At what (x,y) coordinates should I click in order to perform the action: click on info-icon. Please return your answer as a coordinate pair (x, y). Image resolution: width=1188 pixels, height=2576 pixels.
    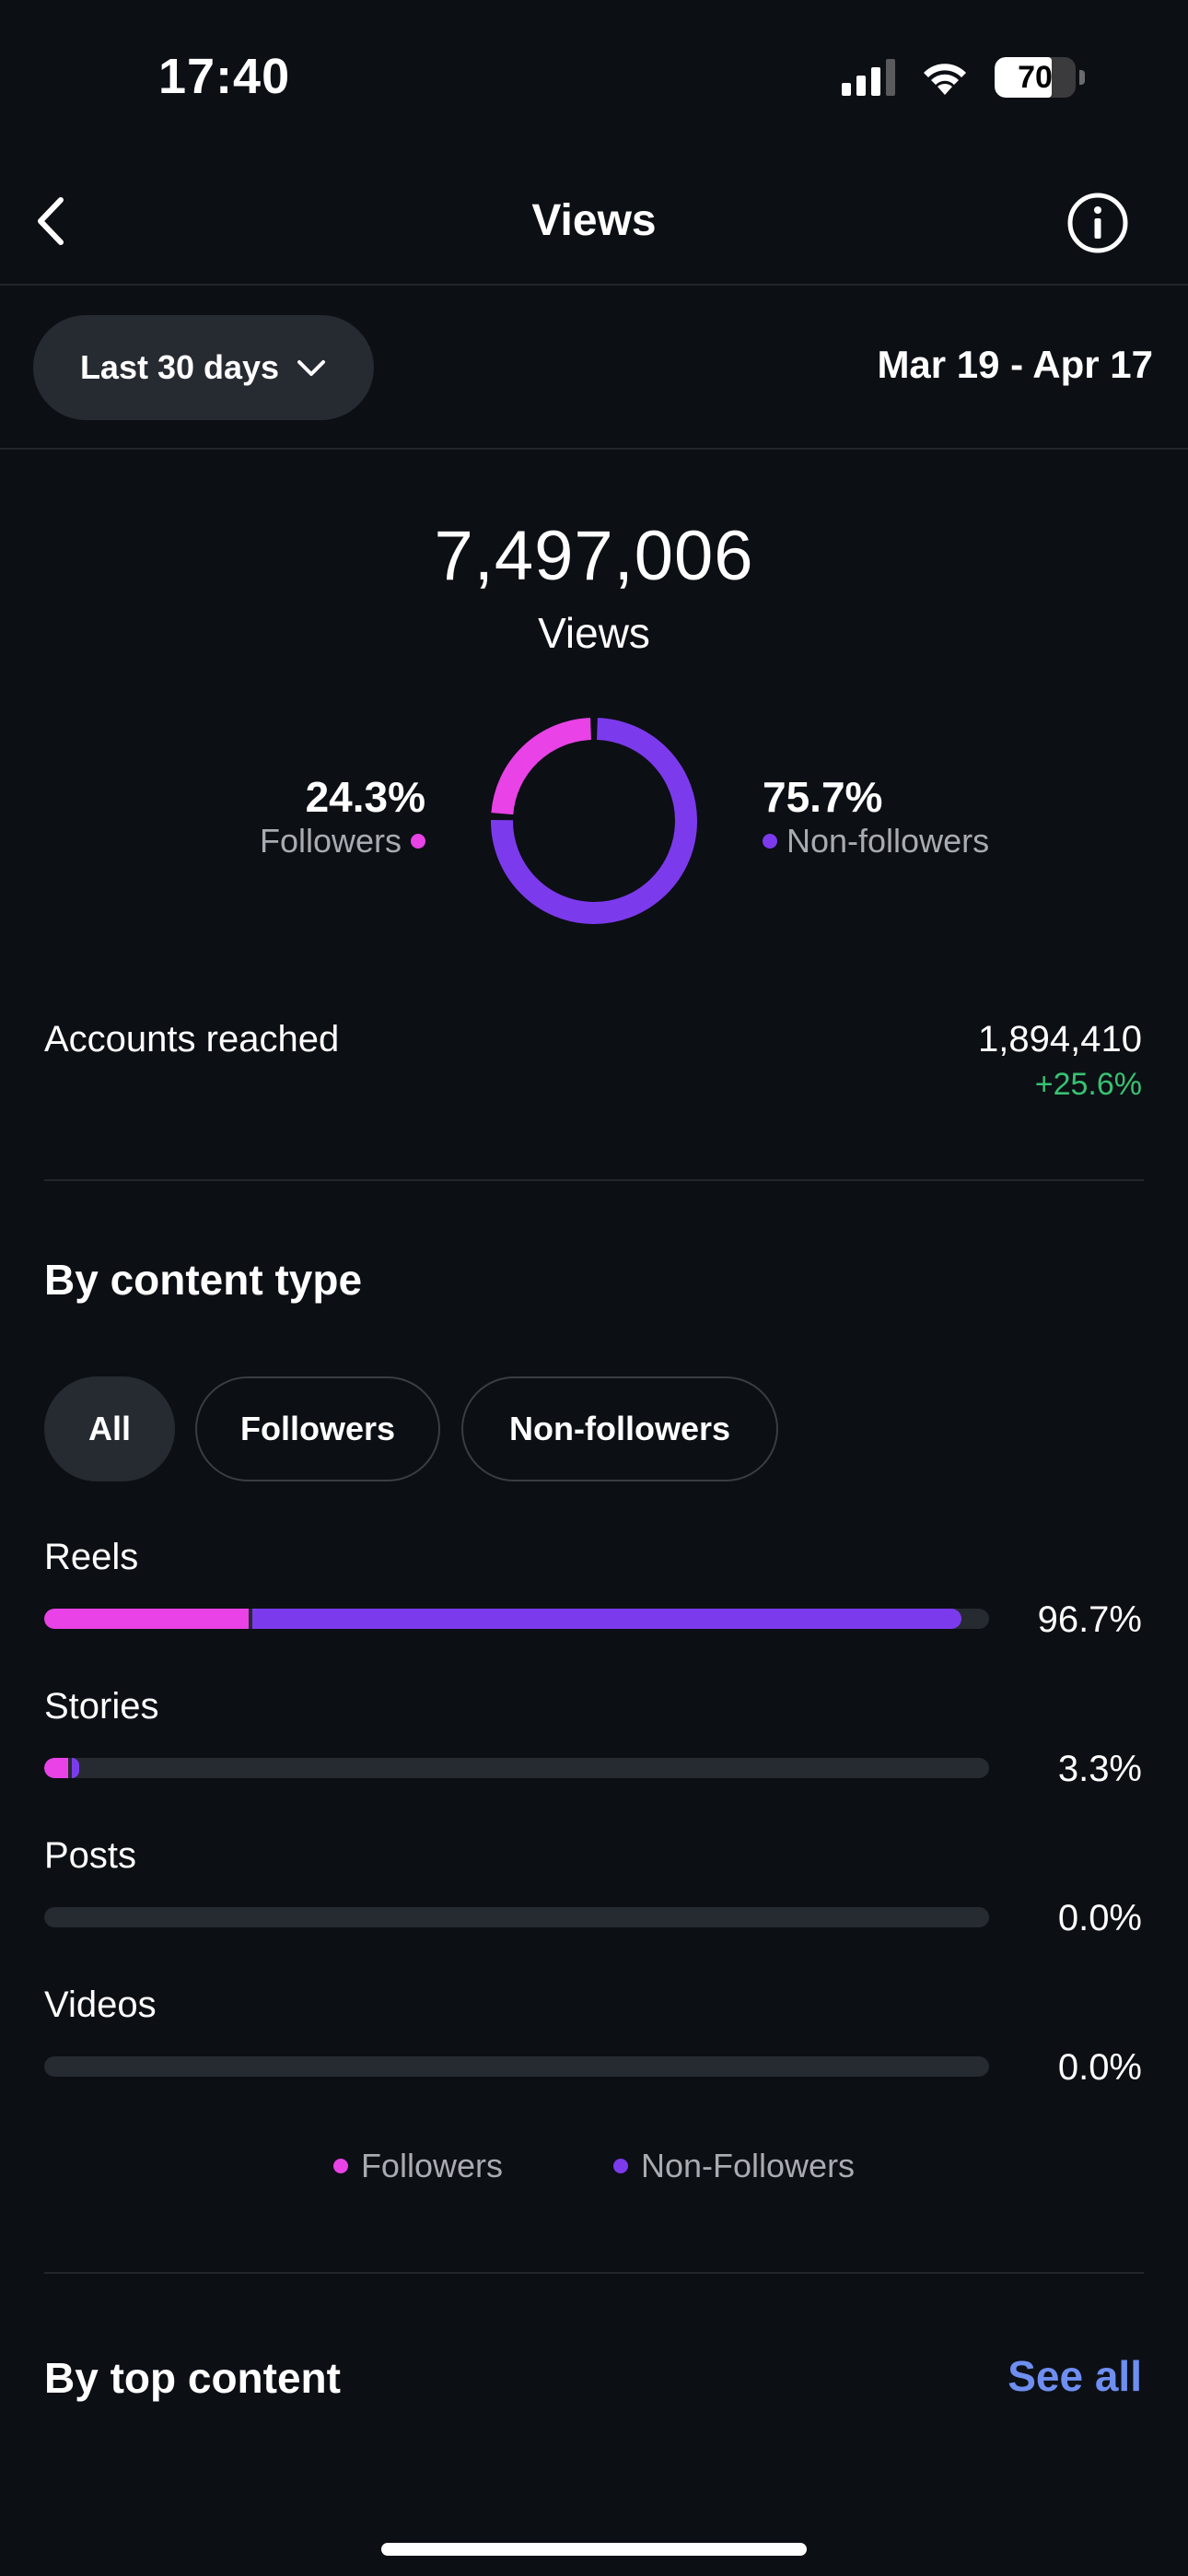
    Looking at the image, I should click on (1097, 223).